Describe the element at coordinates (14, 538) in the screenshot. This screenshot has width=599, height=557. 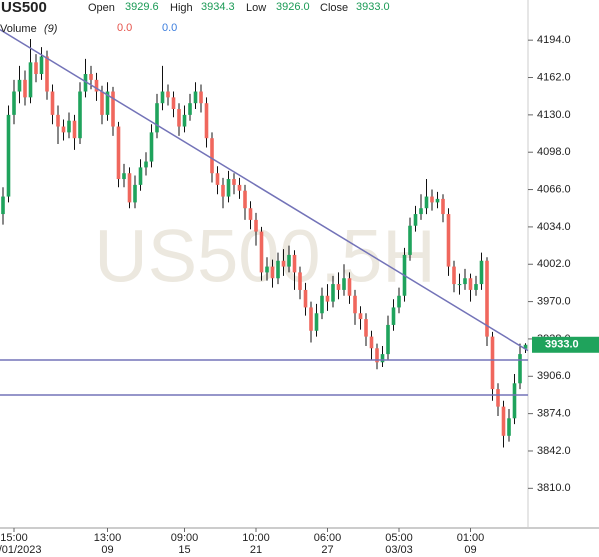
I see `x-tick-label: 15:00` at that location.